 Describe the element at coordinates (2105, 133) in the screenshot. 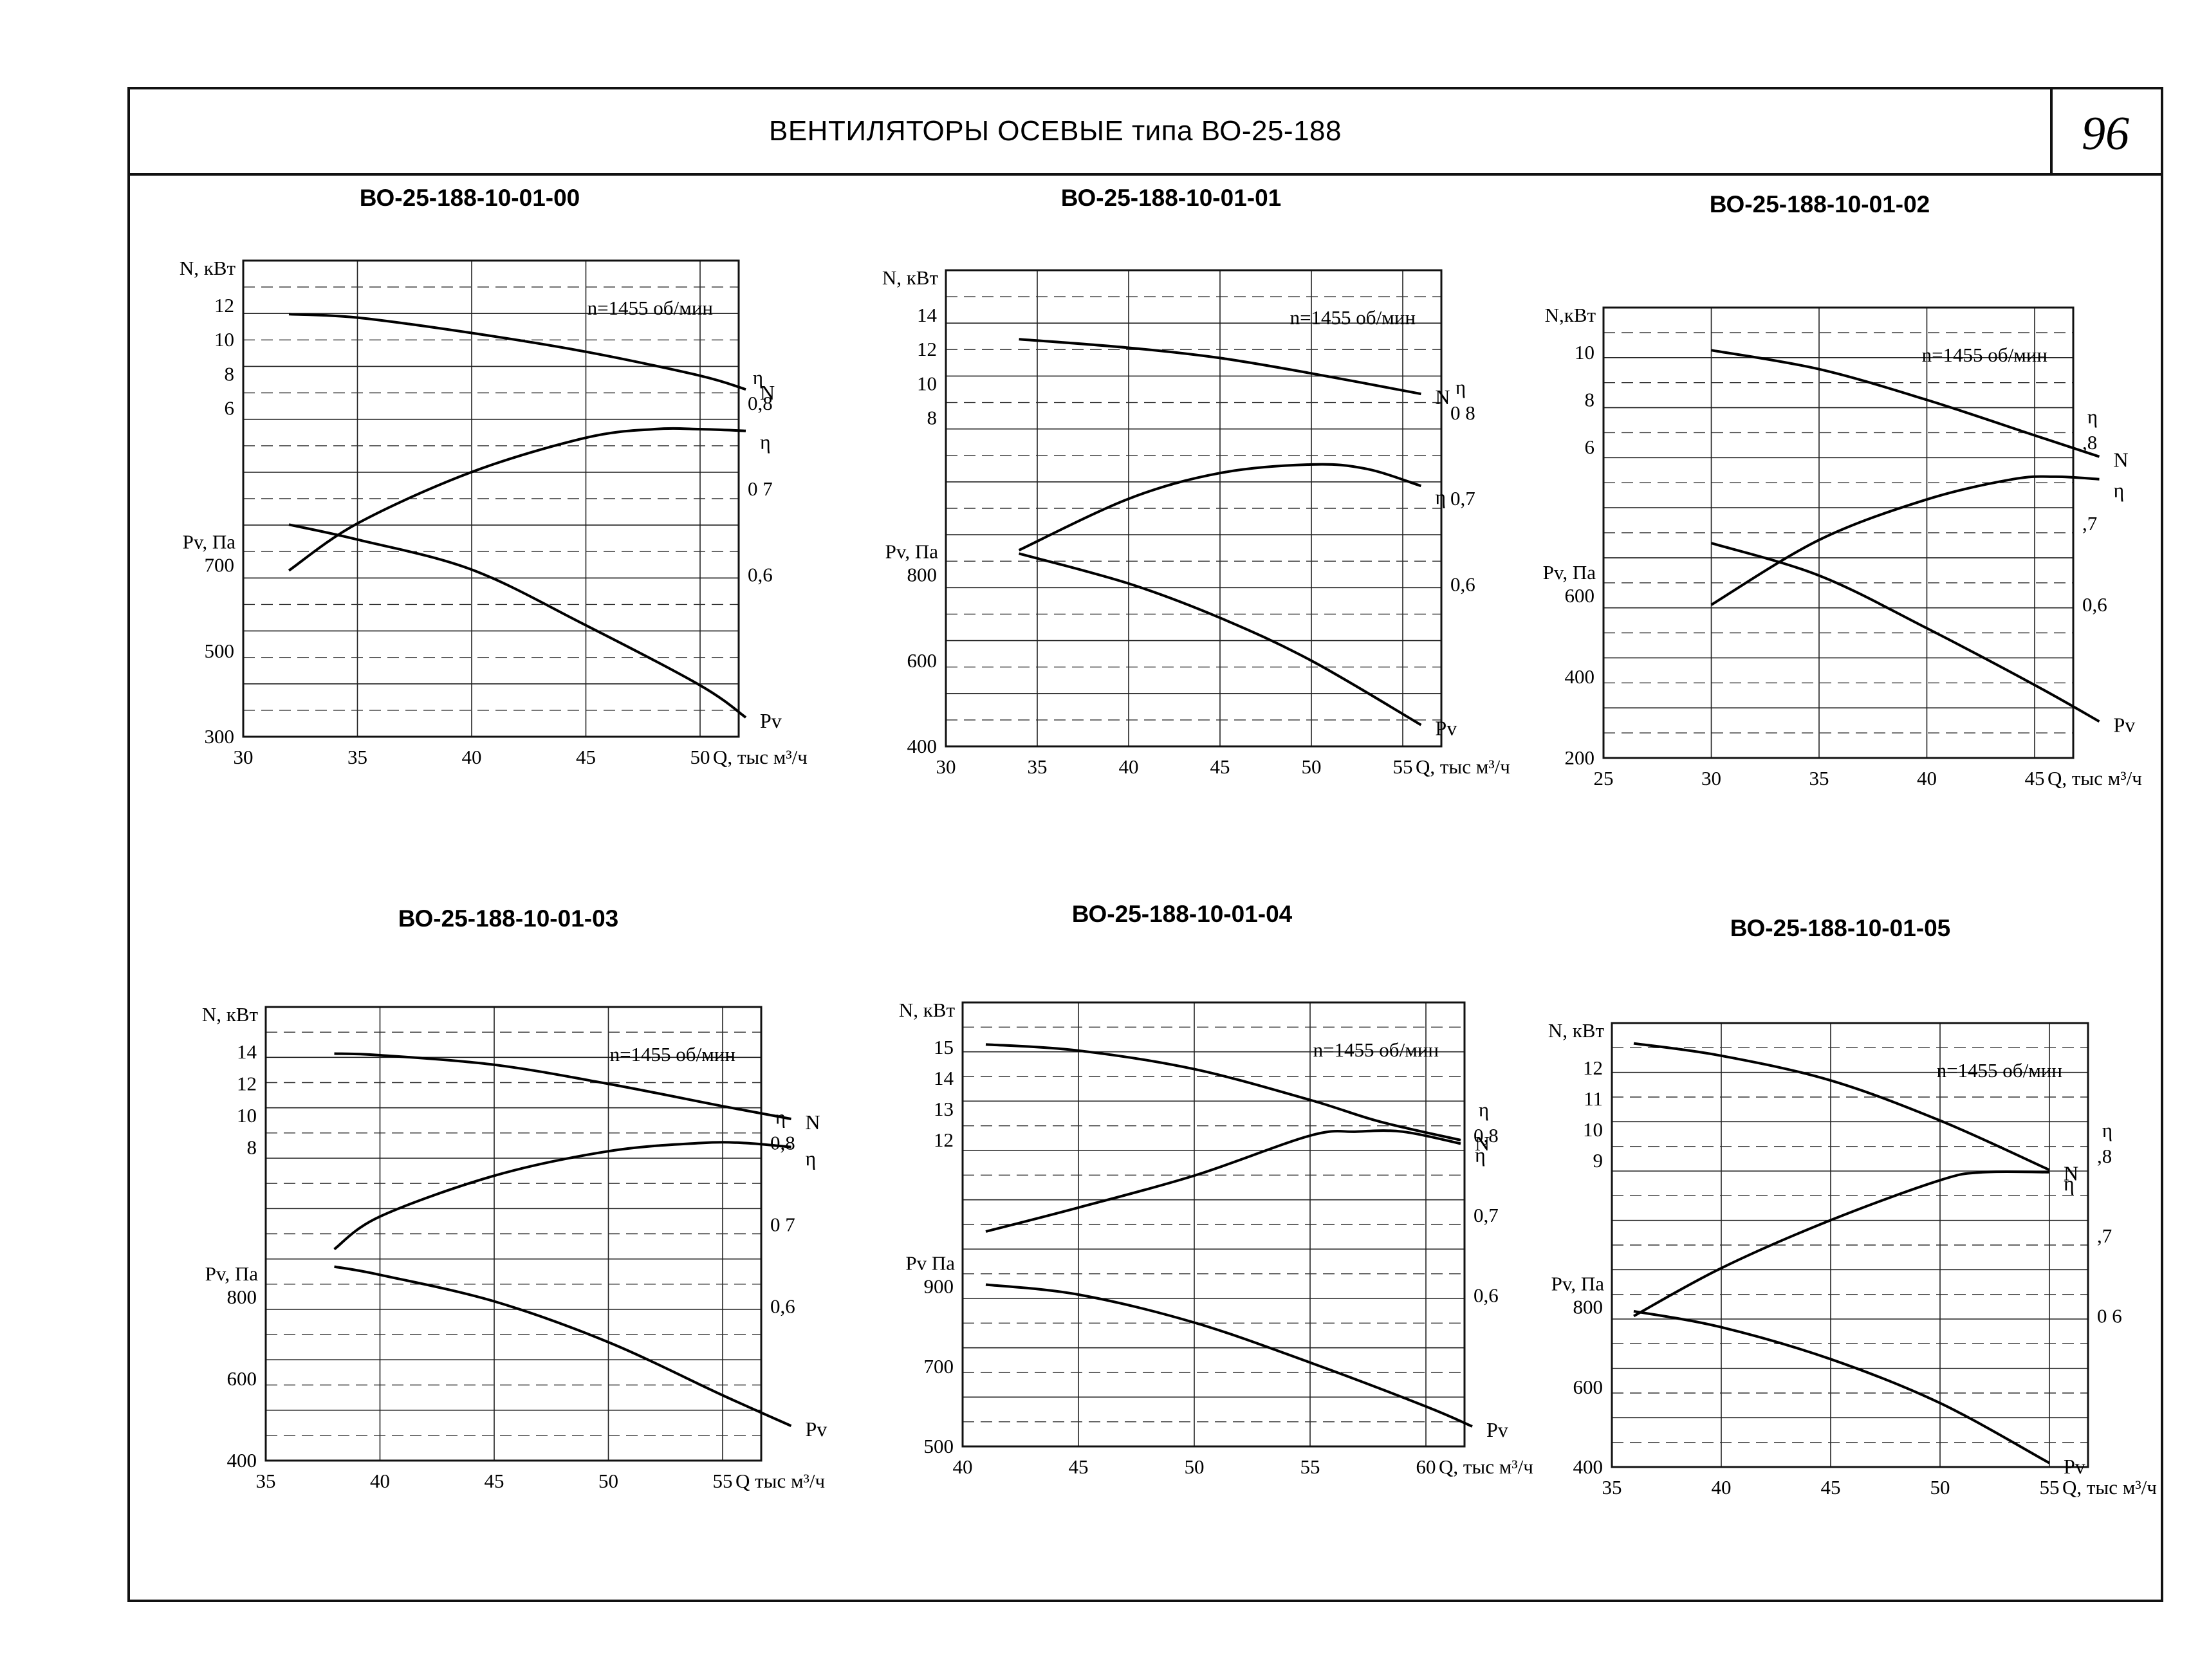

I see `page-number: 96` at that location.